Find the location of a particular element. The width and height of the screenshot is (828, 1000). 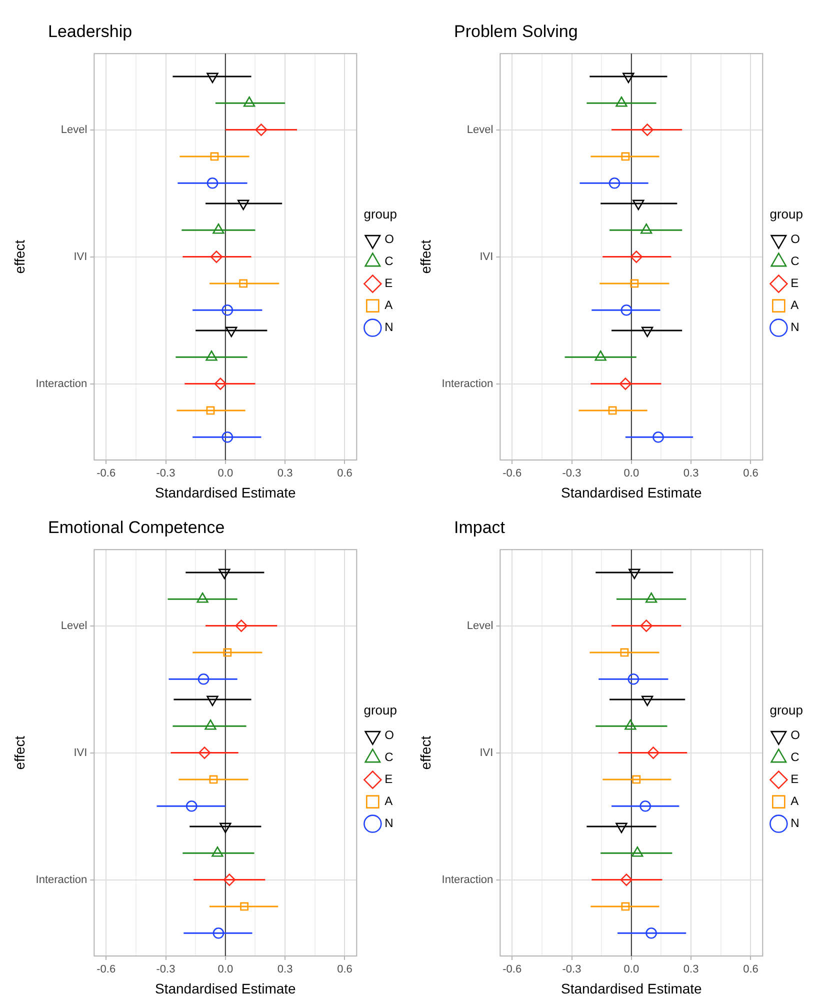

chart-title: Emotional Competence is located at coordinates (137, 528).